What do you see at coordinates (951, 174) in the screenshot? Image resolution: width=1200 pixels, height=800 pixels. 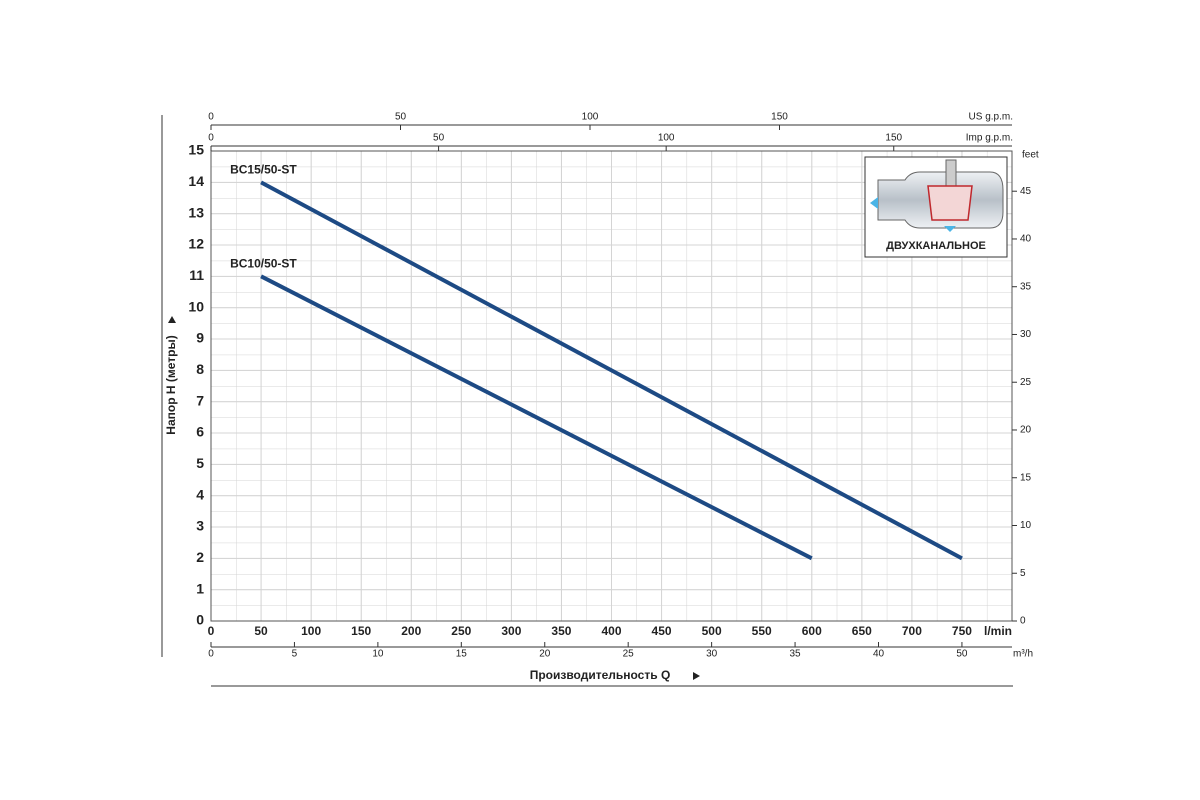 I see `shaft` at bounding box center [951, 174].